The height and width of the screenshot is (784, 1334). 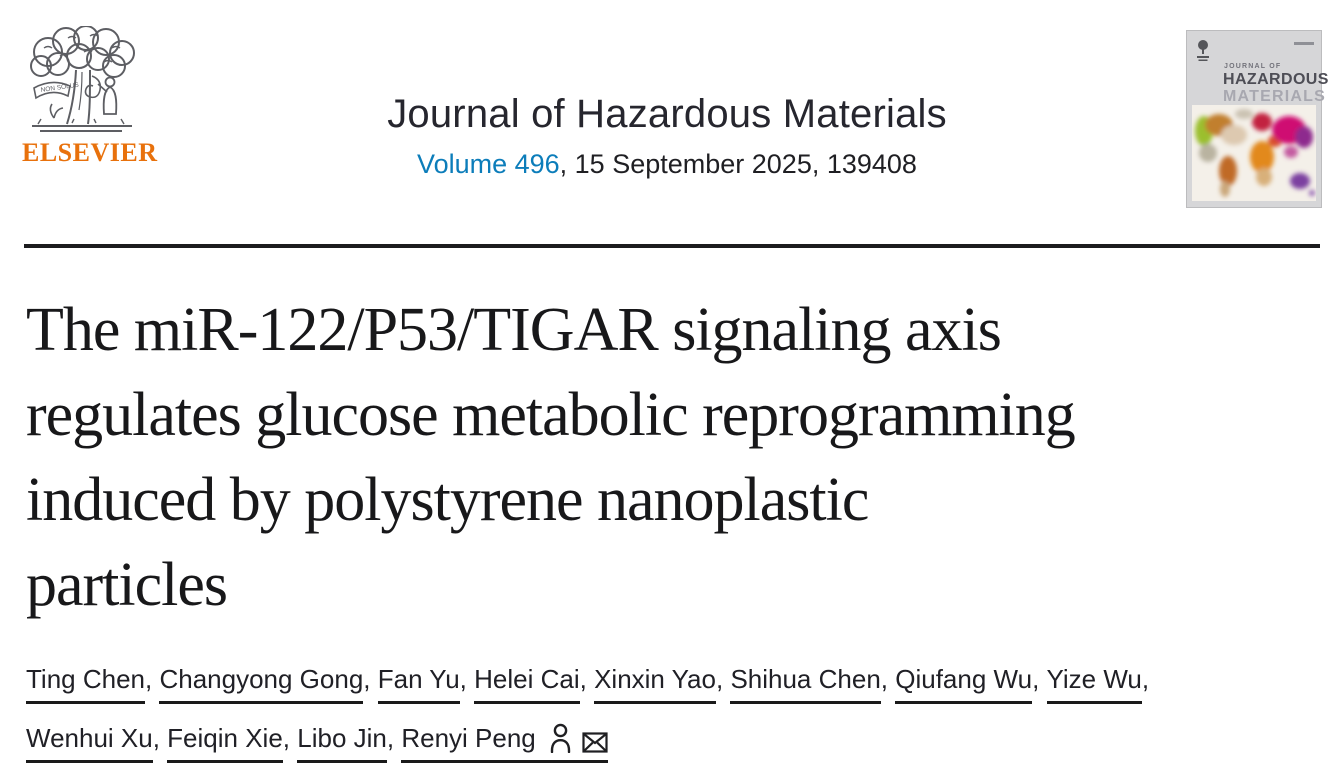 What do you see at coordinates (127, 585) in the screenshot?
I see `article-title-line: particles` at bounding box center [127, 585].